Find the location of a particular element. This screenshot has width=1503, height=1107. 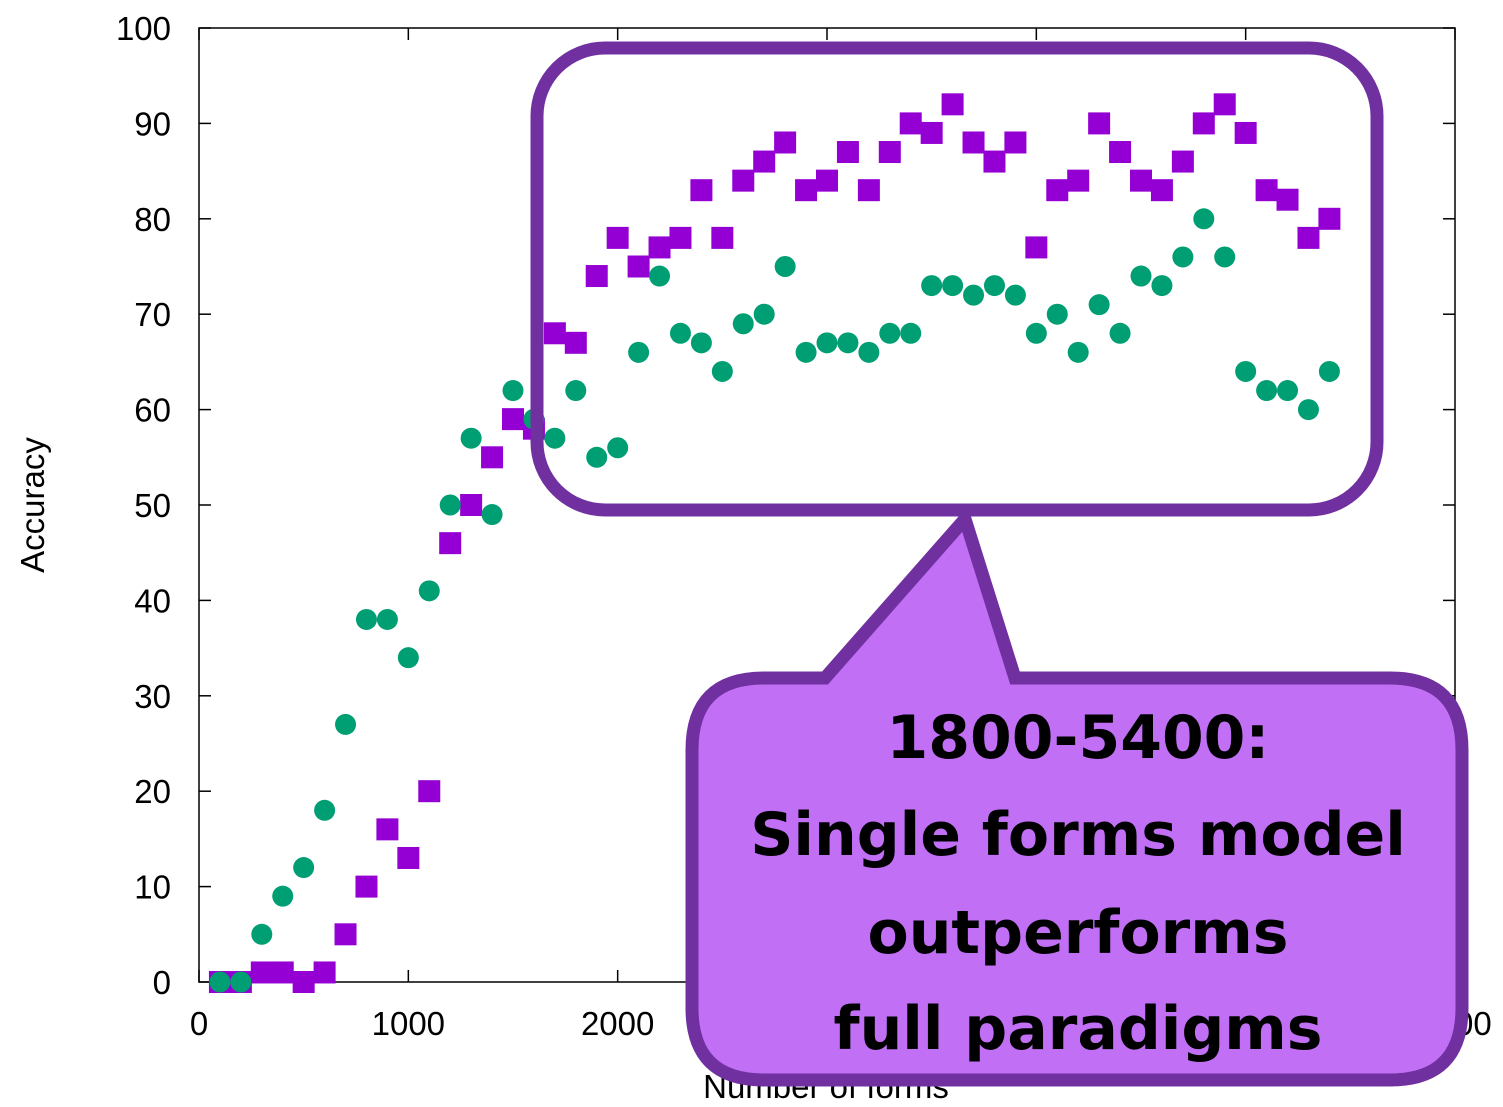

callout-text-line: full paradigms is located at coordinates (1077, 1029).